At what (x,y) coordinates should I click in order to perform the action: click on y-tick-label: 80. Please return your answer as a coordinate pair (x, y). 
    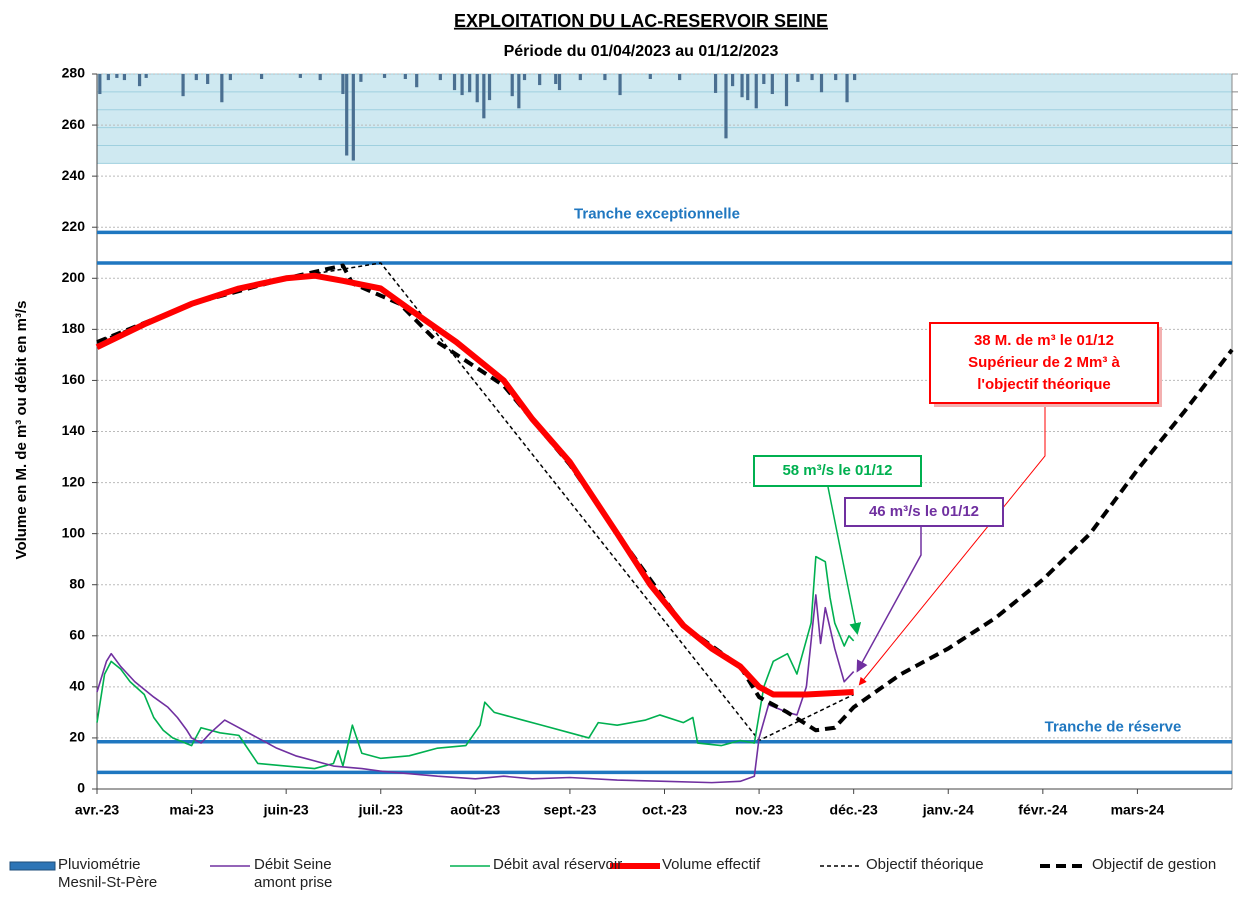
    Looking at the image, I should click on (77, 583).